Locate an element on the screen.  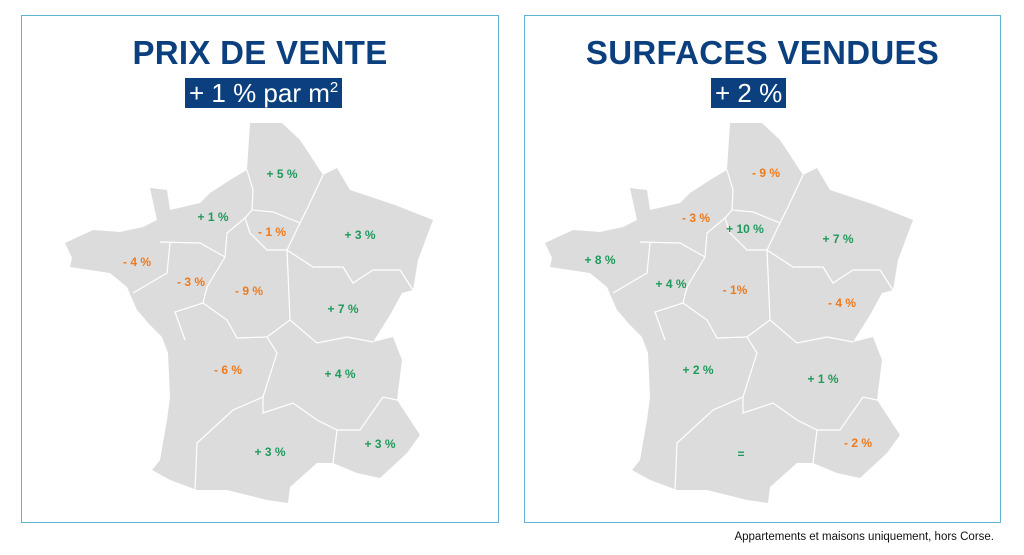
region-value-bretagne: + 8 % is located at coordinates (600, 260).